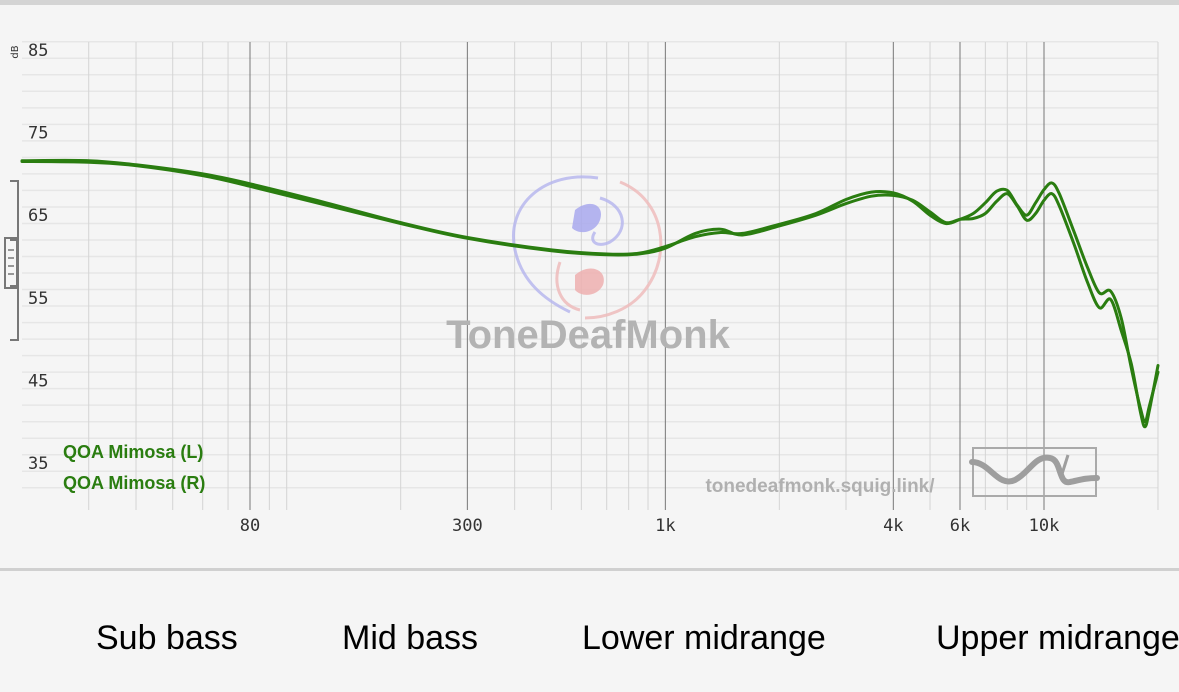 Image resolution: width=1179 pixels, height=692 pixels. What do you see at coordinates (410, 638) in the screenshot?
I see `band-mid-bass: Mid bass` at bounding box center [410, 638].